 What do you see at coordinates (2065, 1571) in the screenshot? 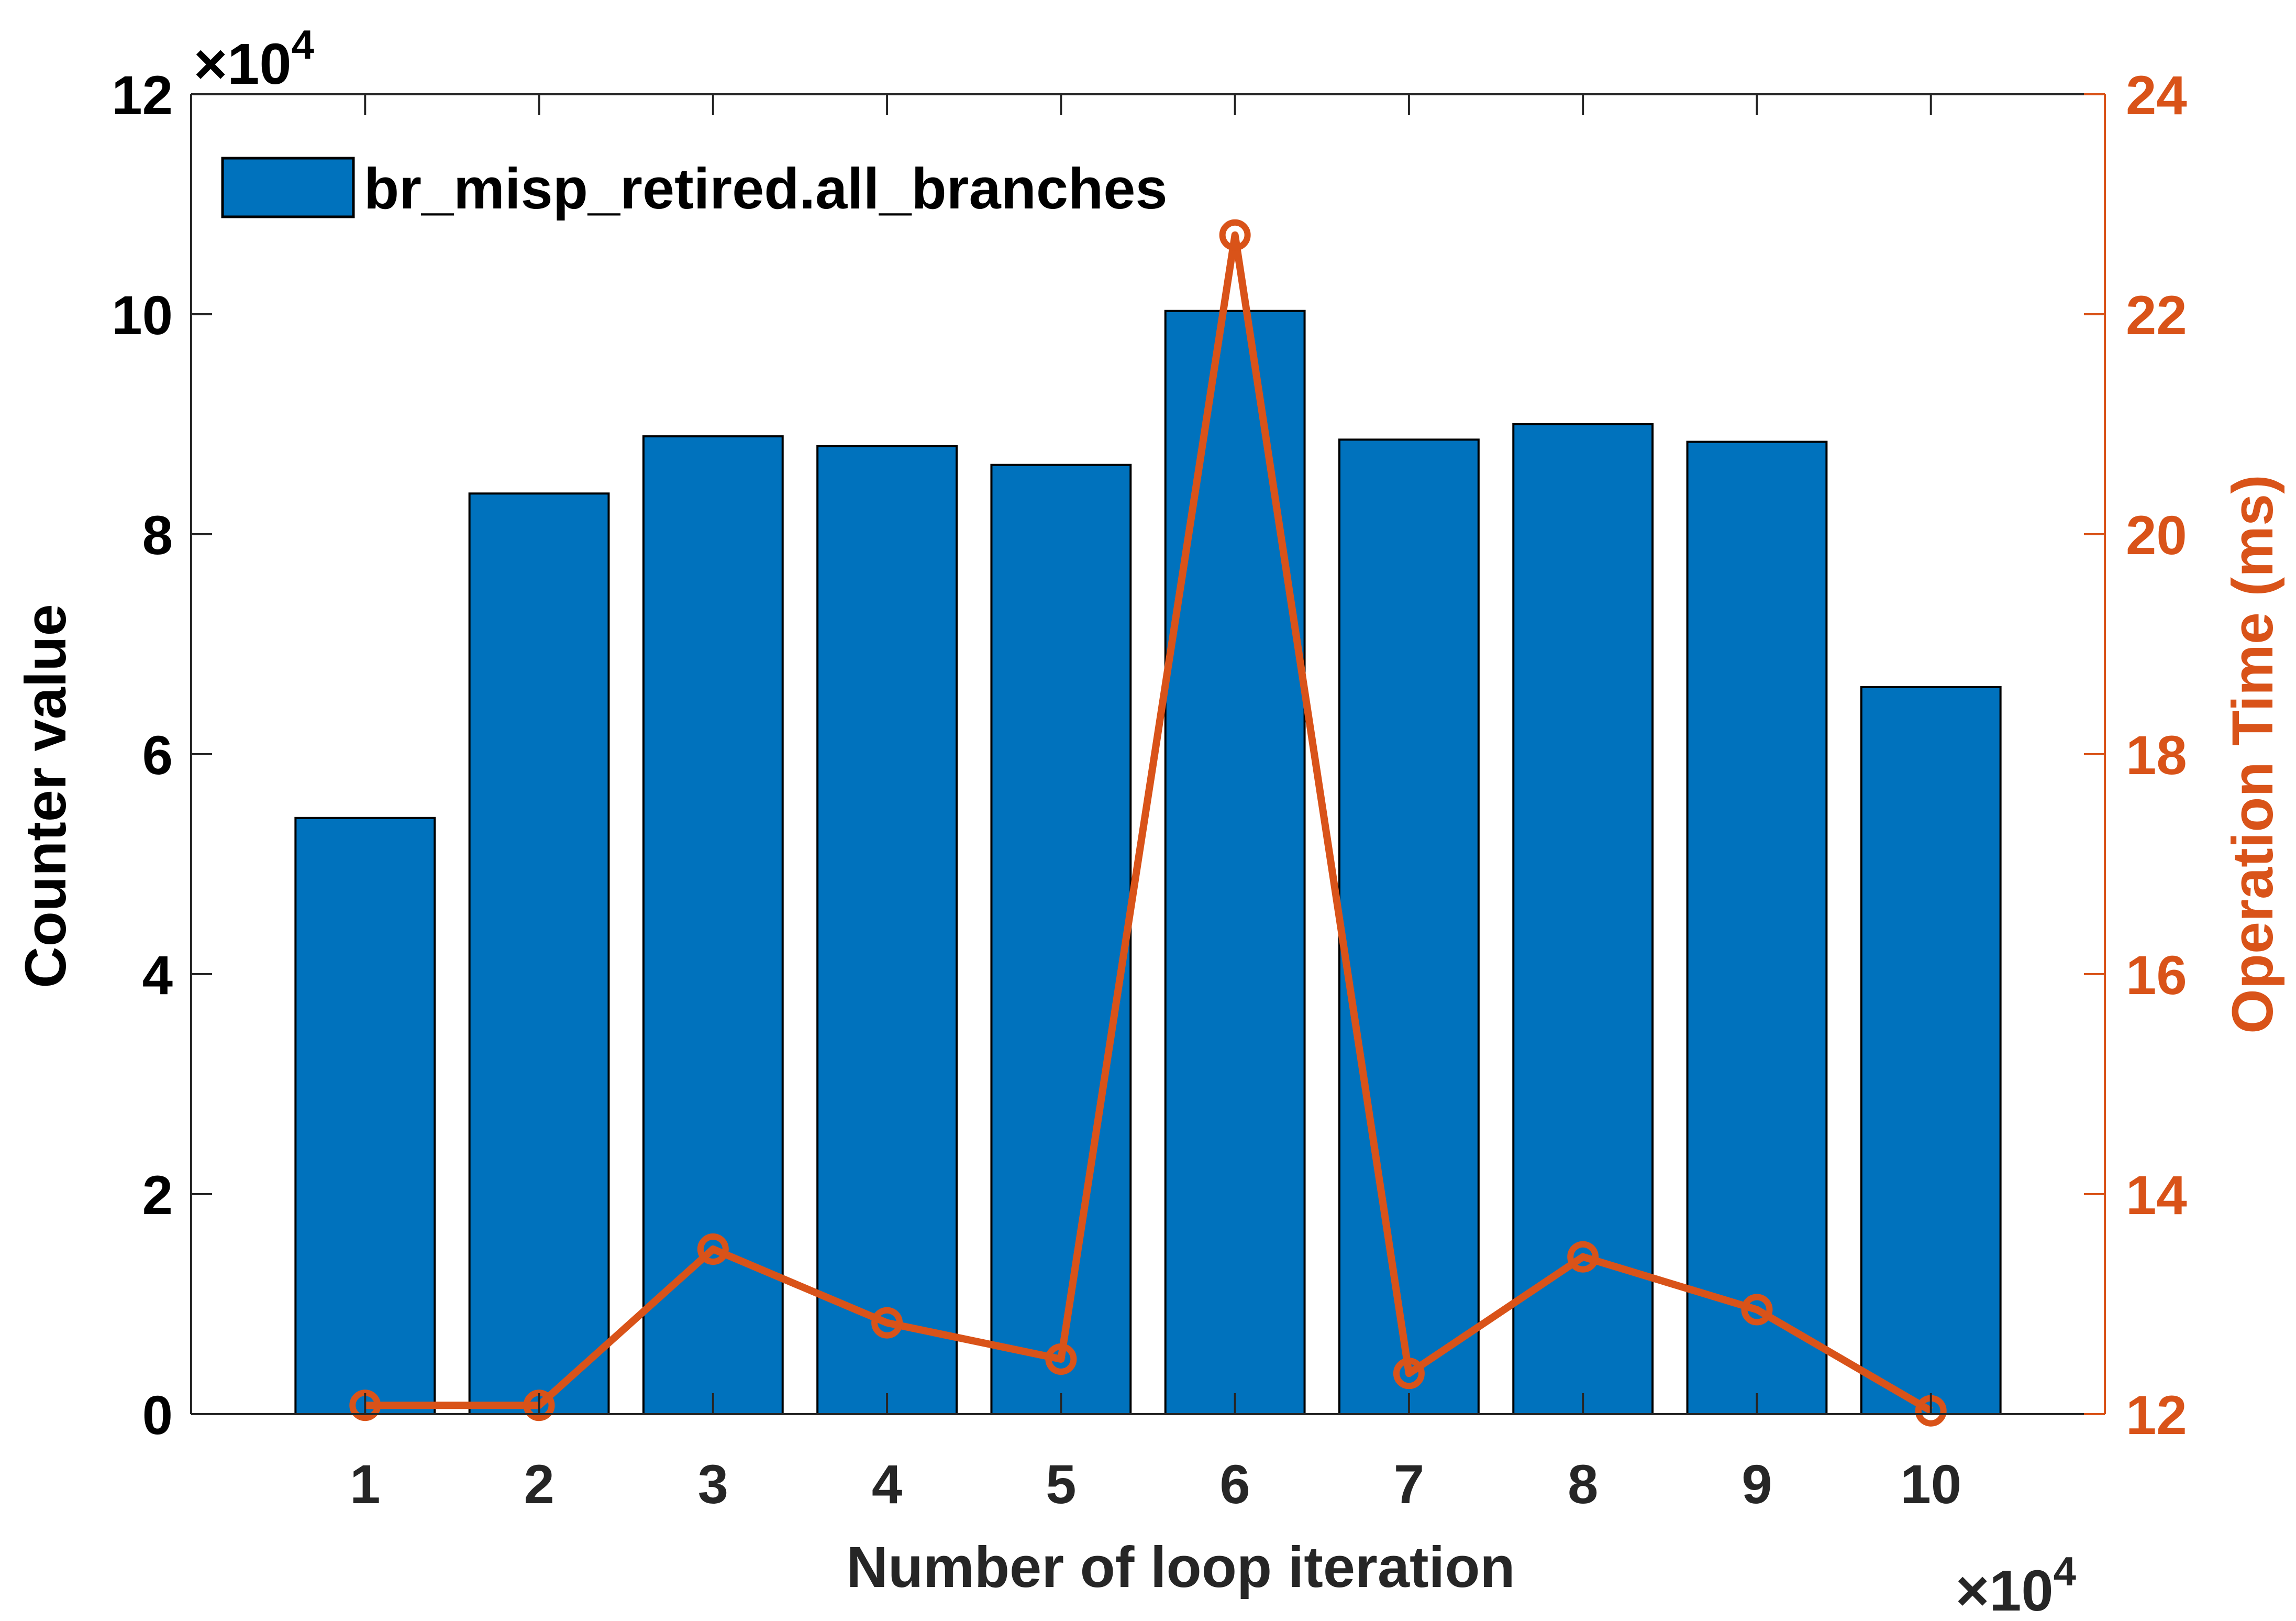
I see `x-exponent-power: 4` at bounding box center [2065, 1571].